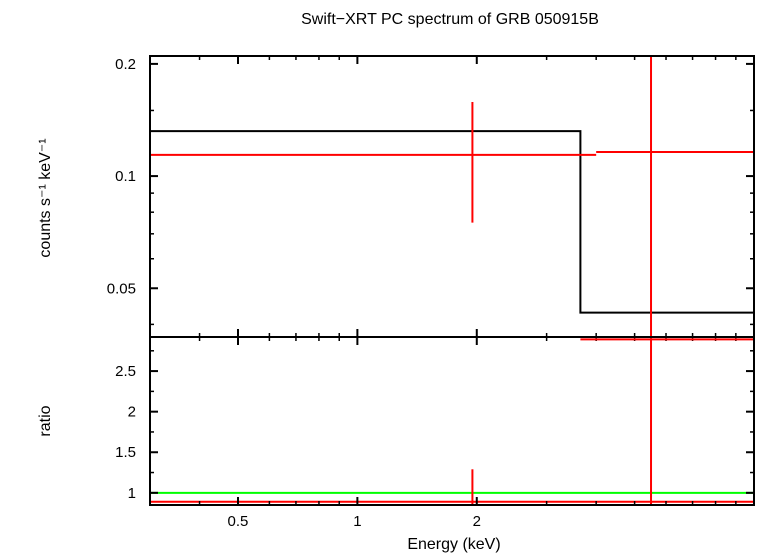  What do you see at coordinates (132, 493) in the screenshot?
I see `ratio-y-tick-label: 1` at bounding box center [132, 493].